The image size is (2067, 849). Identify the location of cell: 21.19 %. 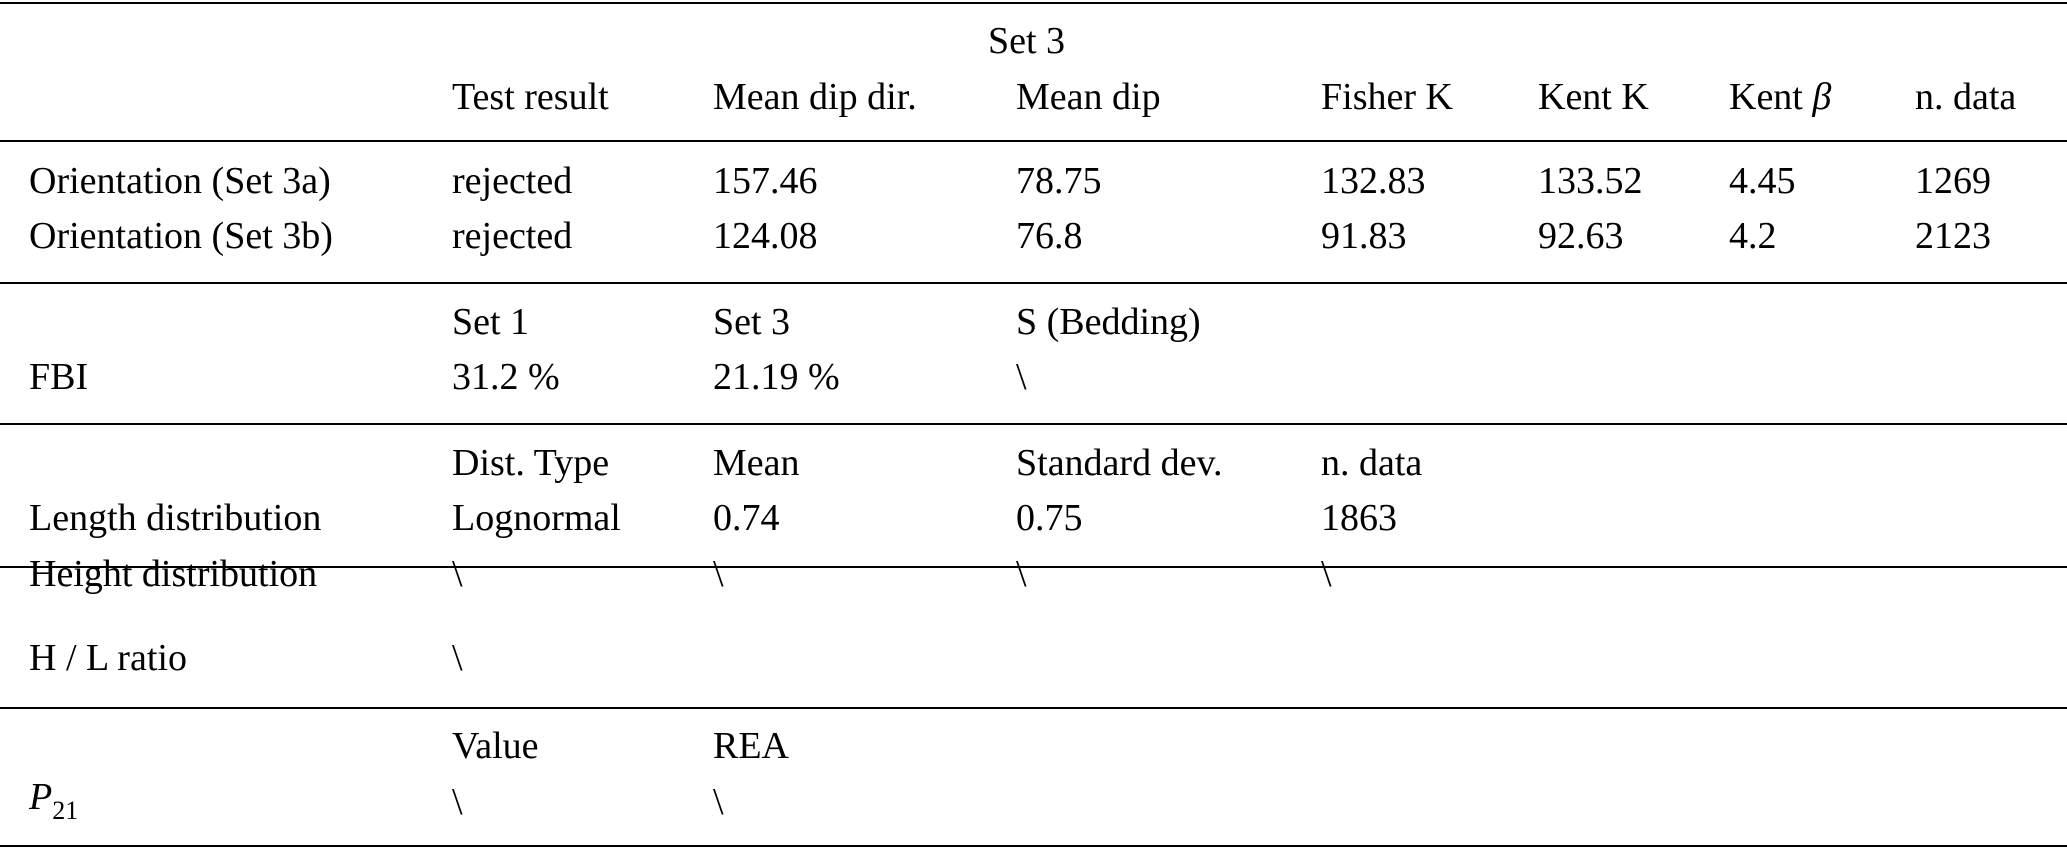
(776, 377).